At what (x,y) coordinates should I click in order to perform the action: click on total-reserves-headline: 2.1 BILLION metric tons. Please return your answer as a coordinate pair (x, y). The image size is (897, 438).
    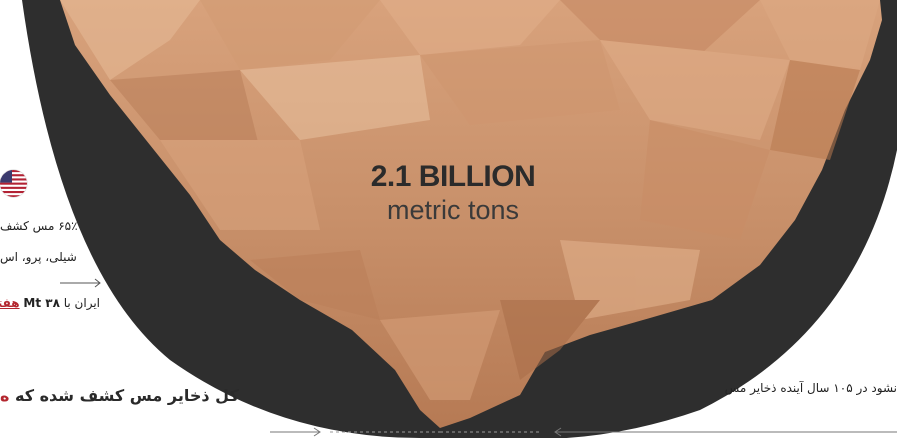
    Looking at the image, I should click on (453, 193).